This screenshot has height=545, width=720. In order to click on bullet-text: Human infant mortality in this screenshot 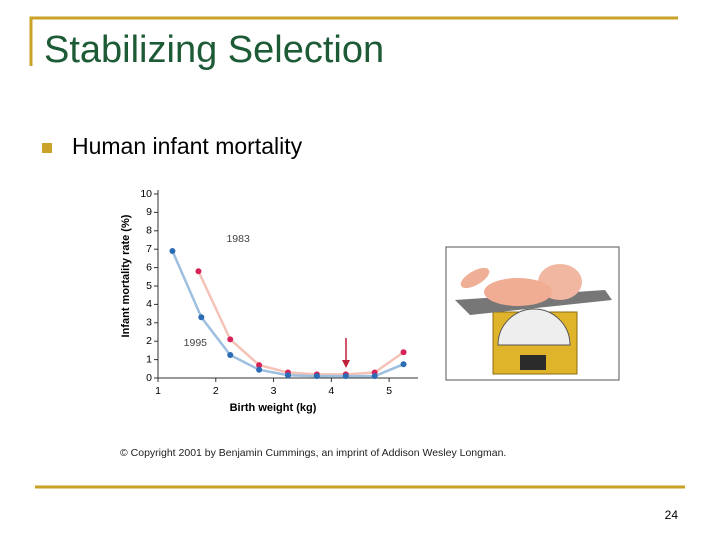, I will do `click(187, 146)`.